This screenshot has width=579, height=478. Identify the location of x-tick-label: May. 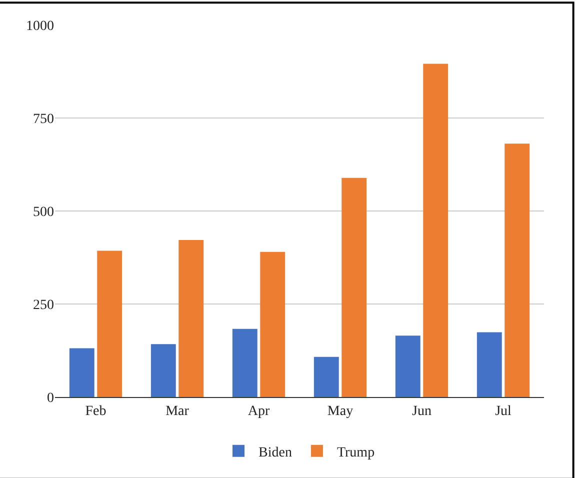
(340, 411).